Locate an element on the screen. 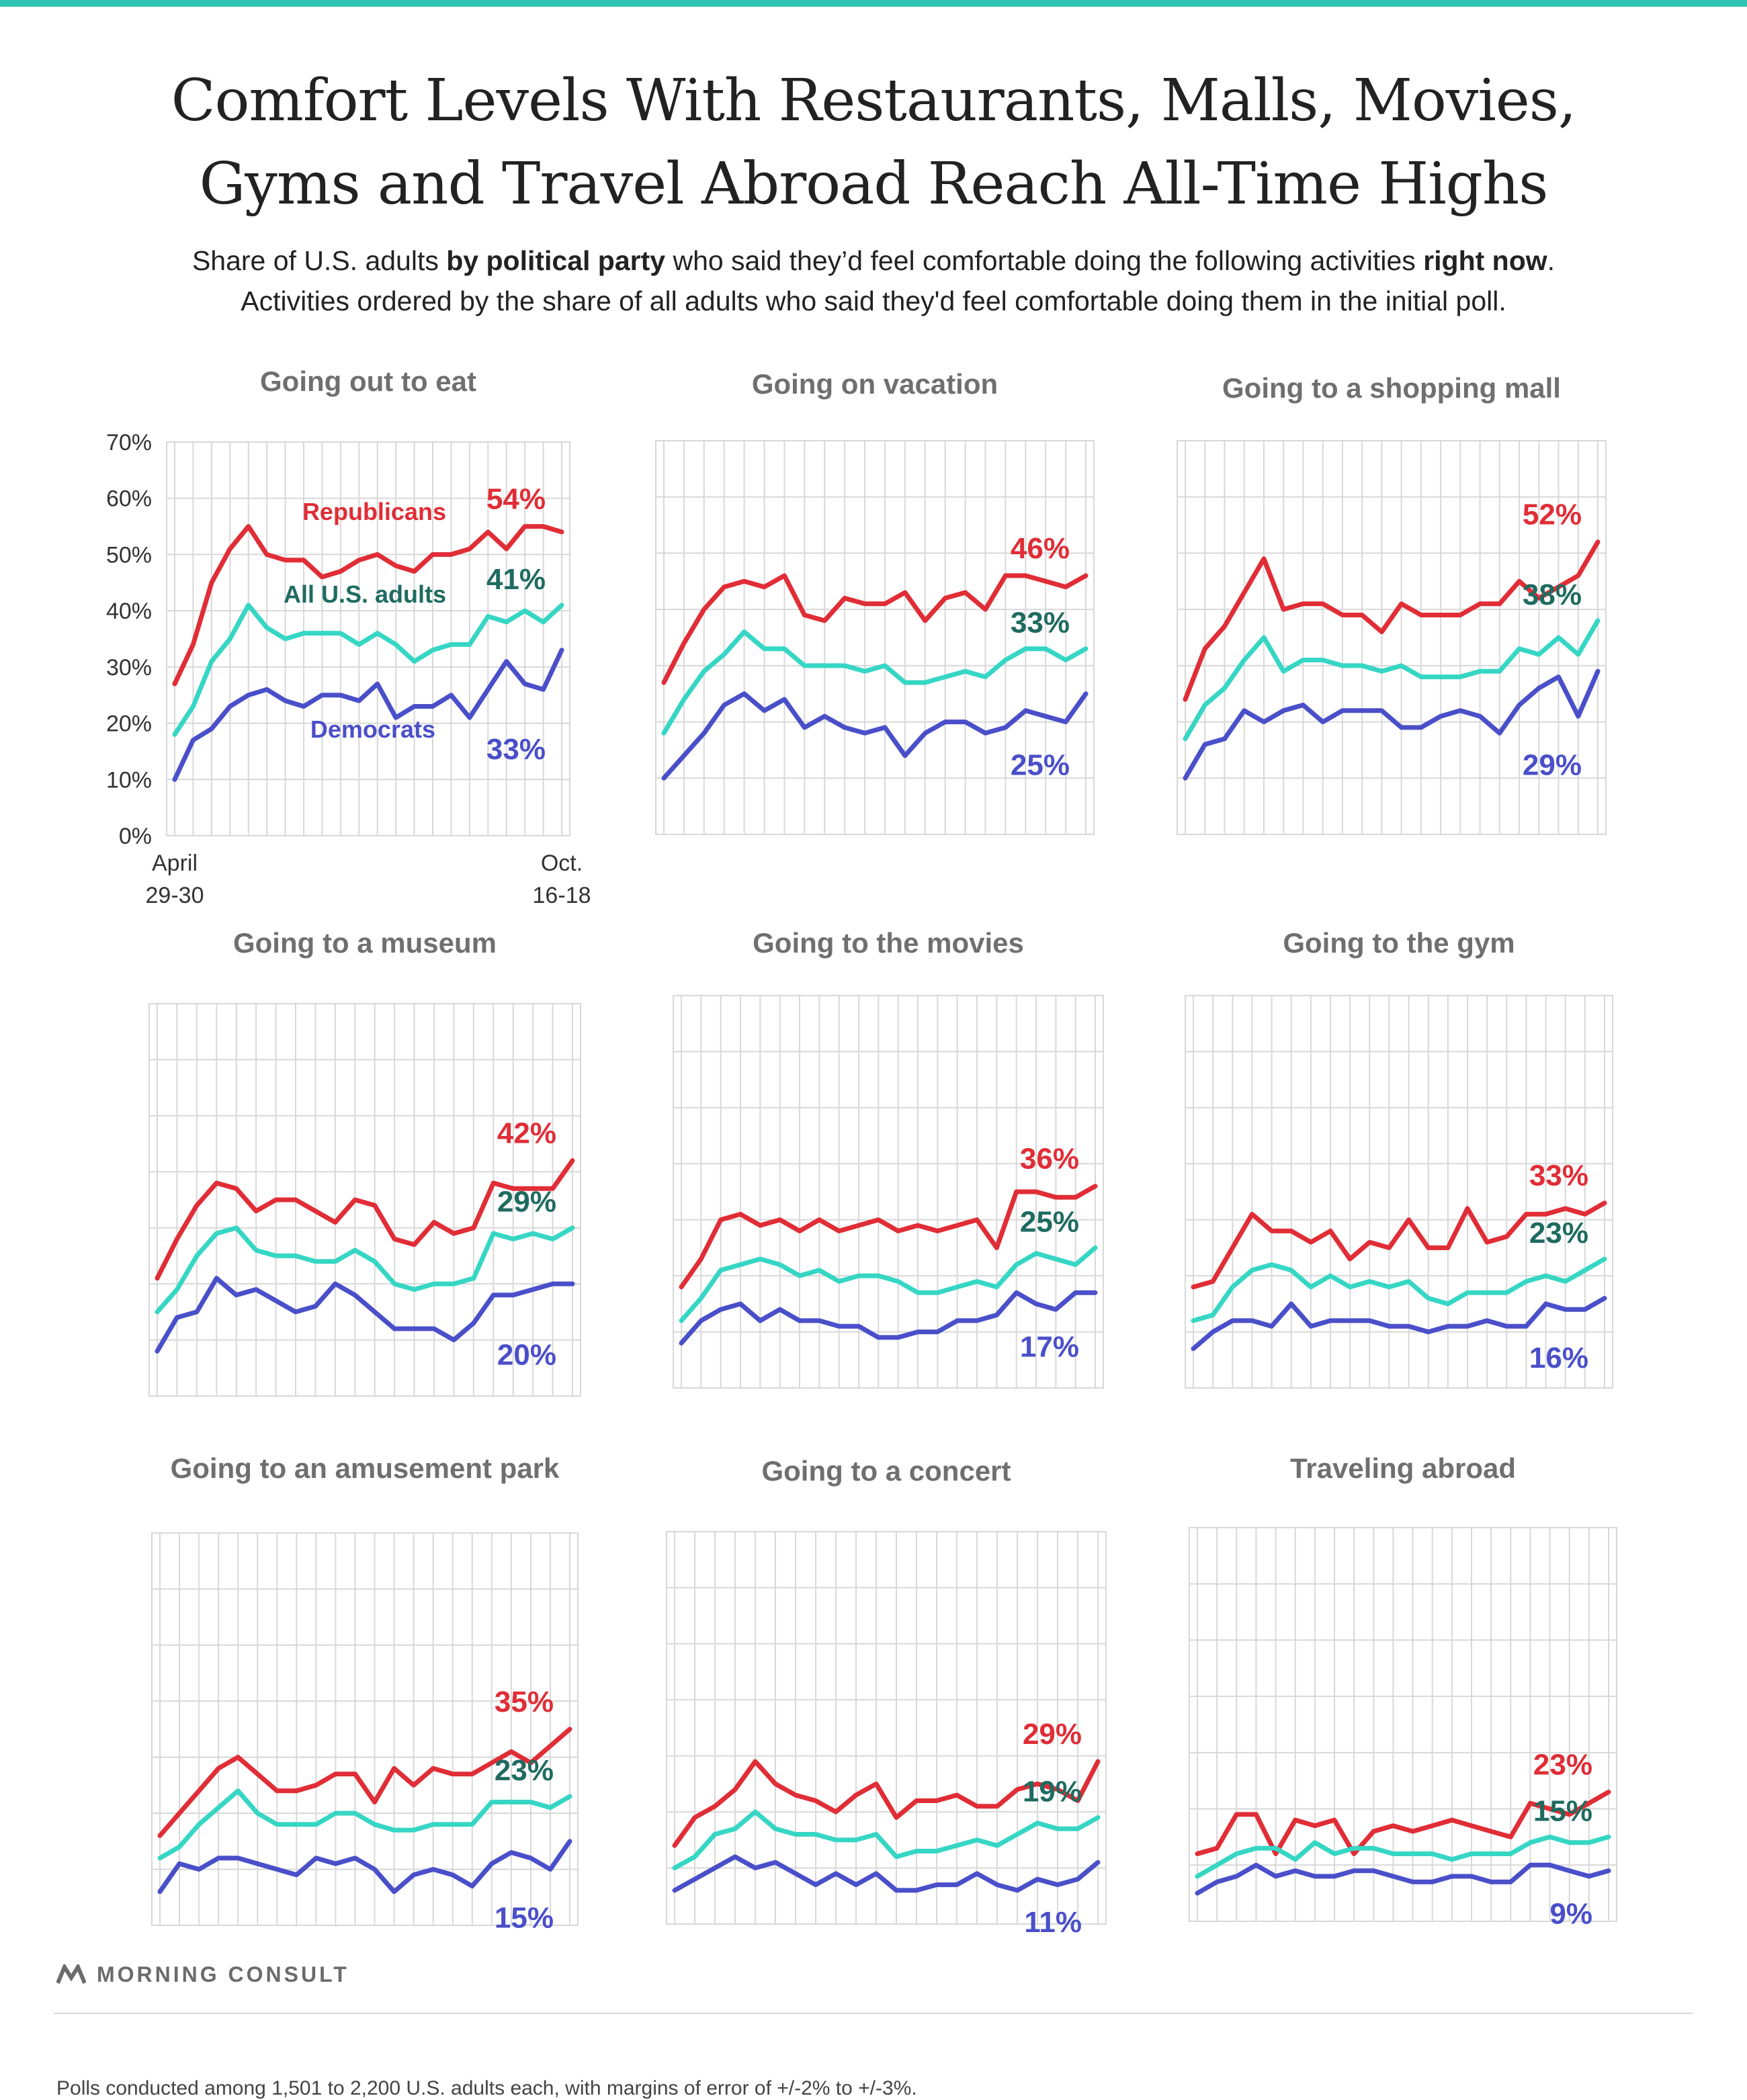 The image size is (1747, 2100). end-value-label-democrats: 16% is located at coordinates (1558, 1358).